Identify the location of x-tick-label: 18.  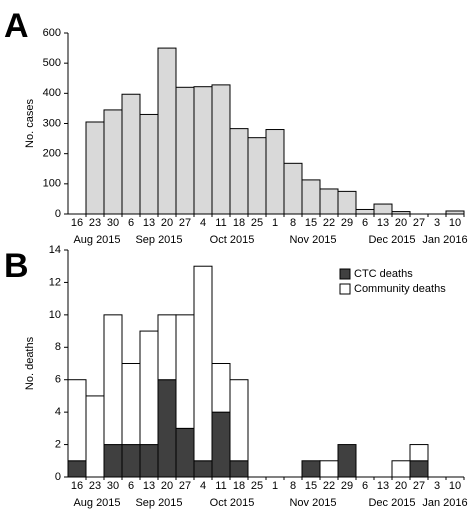
(239, 223).